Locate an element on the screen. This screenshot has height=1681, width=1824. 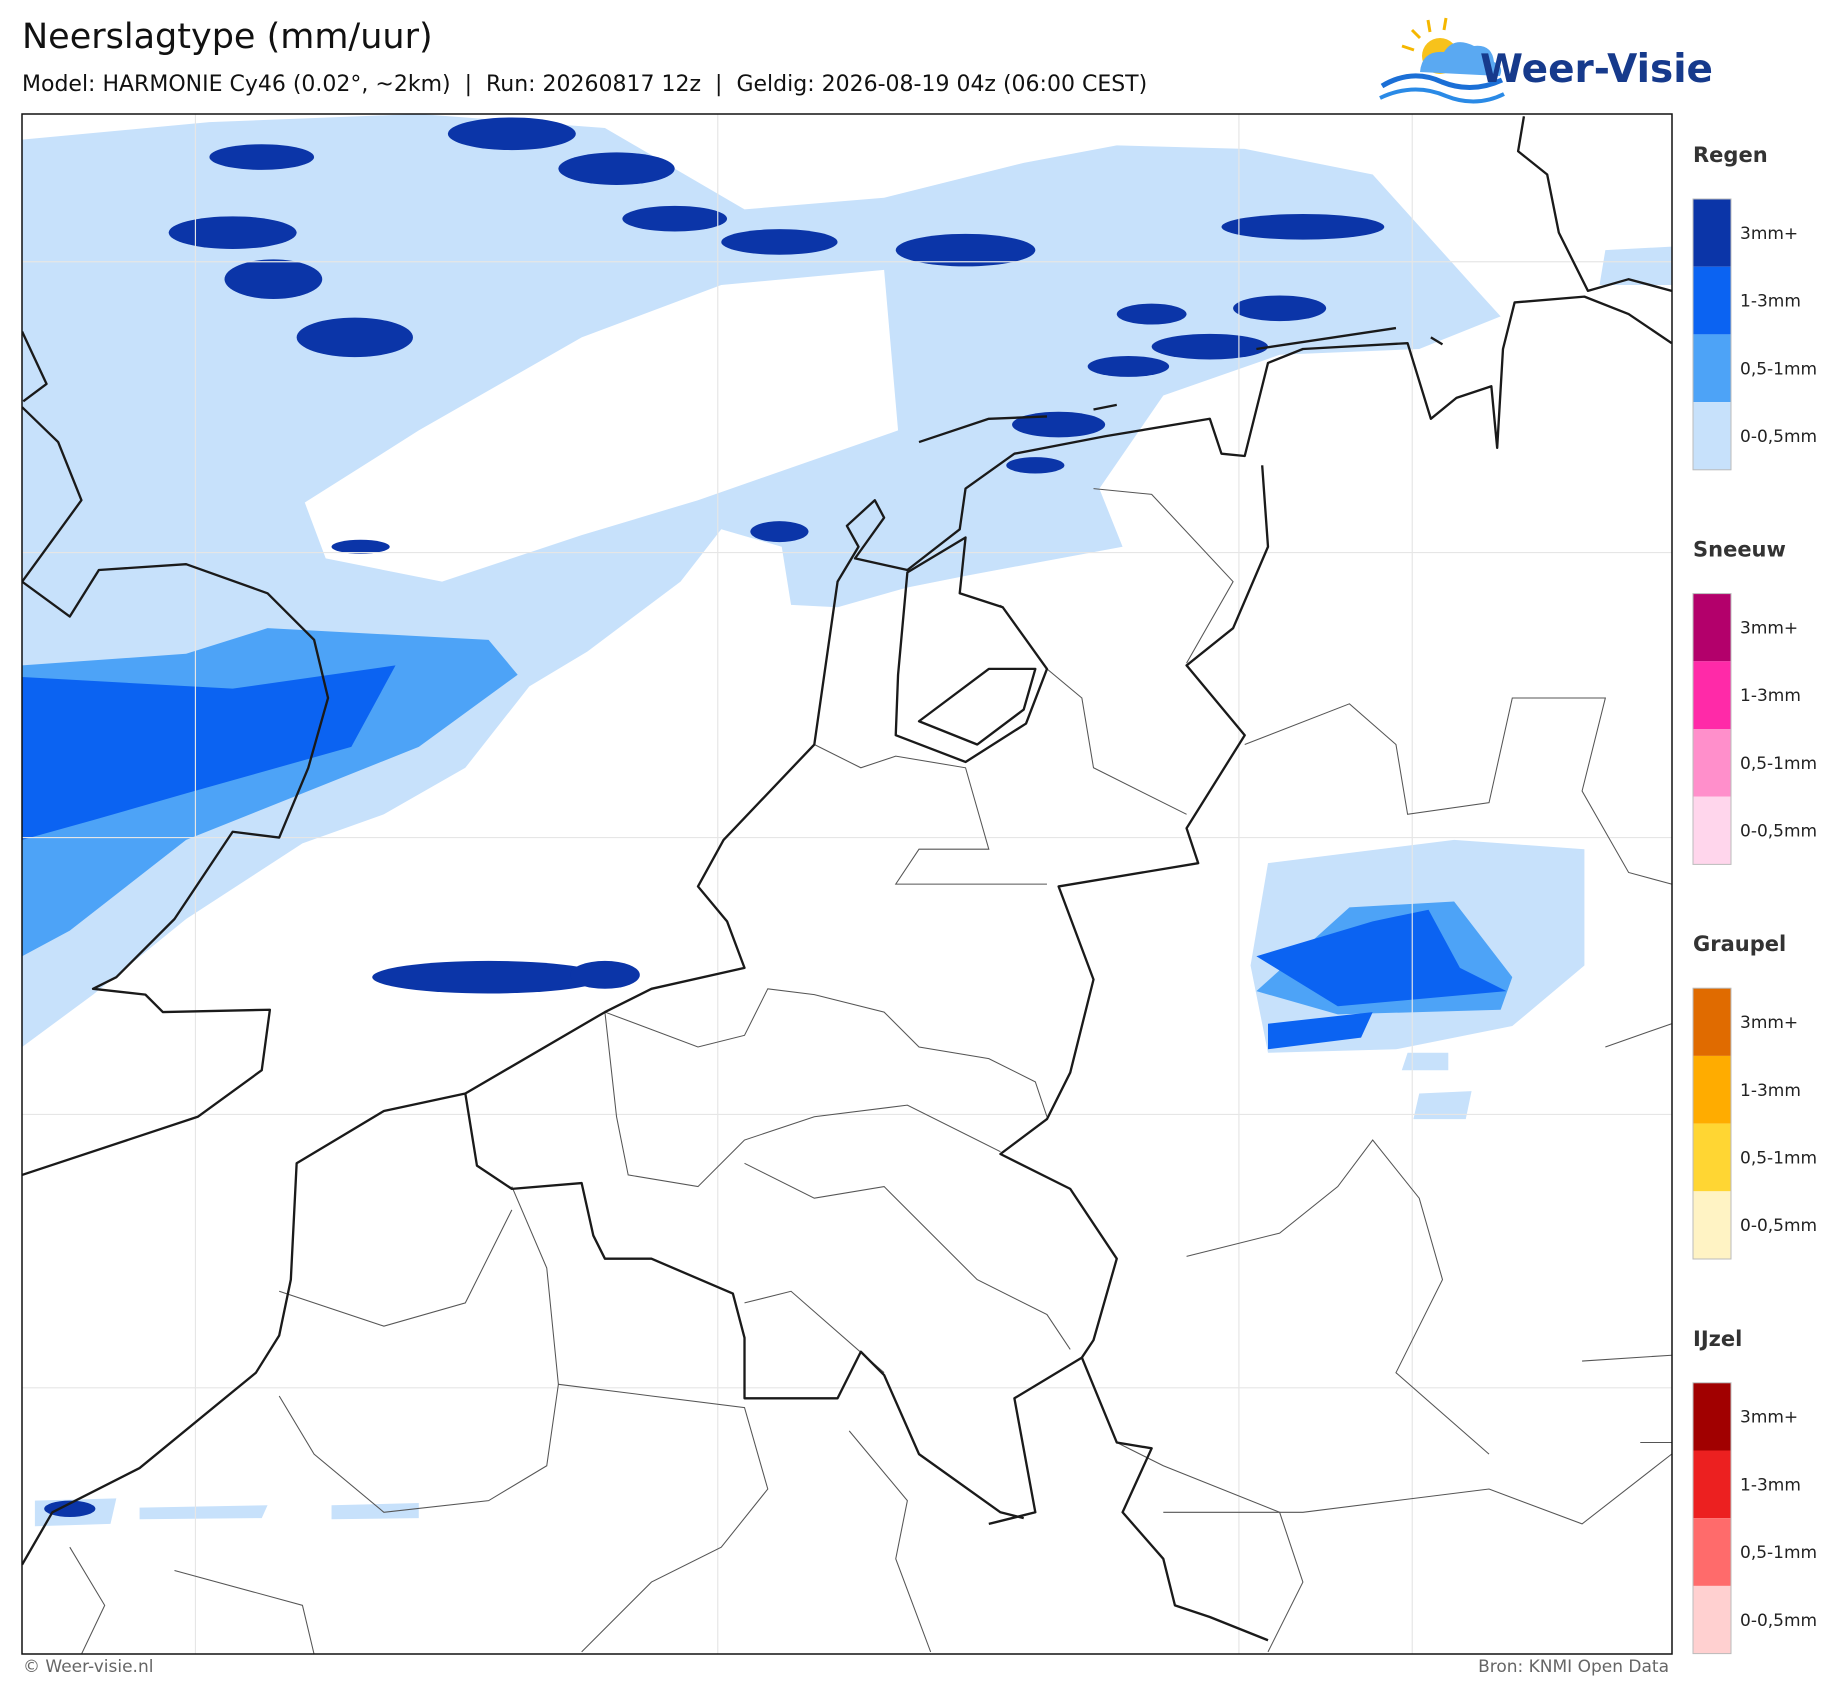
logo-text: Weer-Visie is located at coordinates (1596, 69).